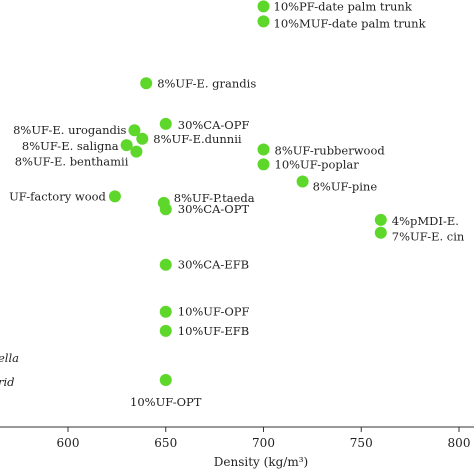 This screenshot has width=474, height=474. What do you see at coordinates (459, 443) in the screenshot?
I see `x-tick-label: 800` at bounding box center [459, 443].